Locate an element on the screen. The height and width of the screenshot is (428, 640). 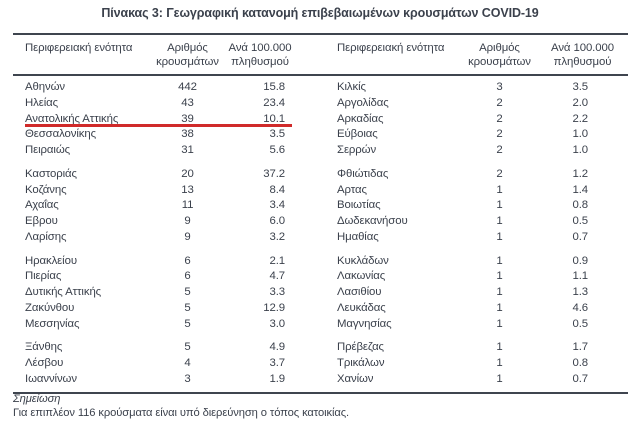
region-name: Τρικάλων is located at coordinates (361, 363).